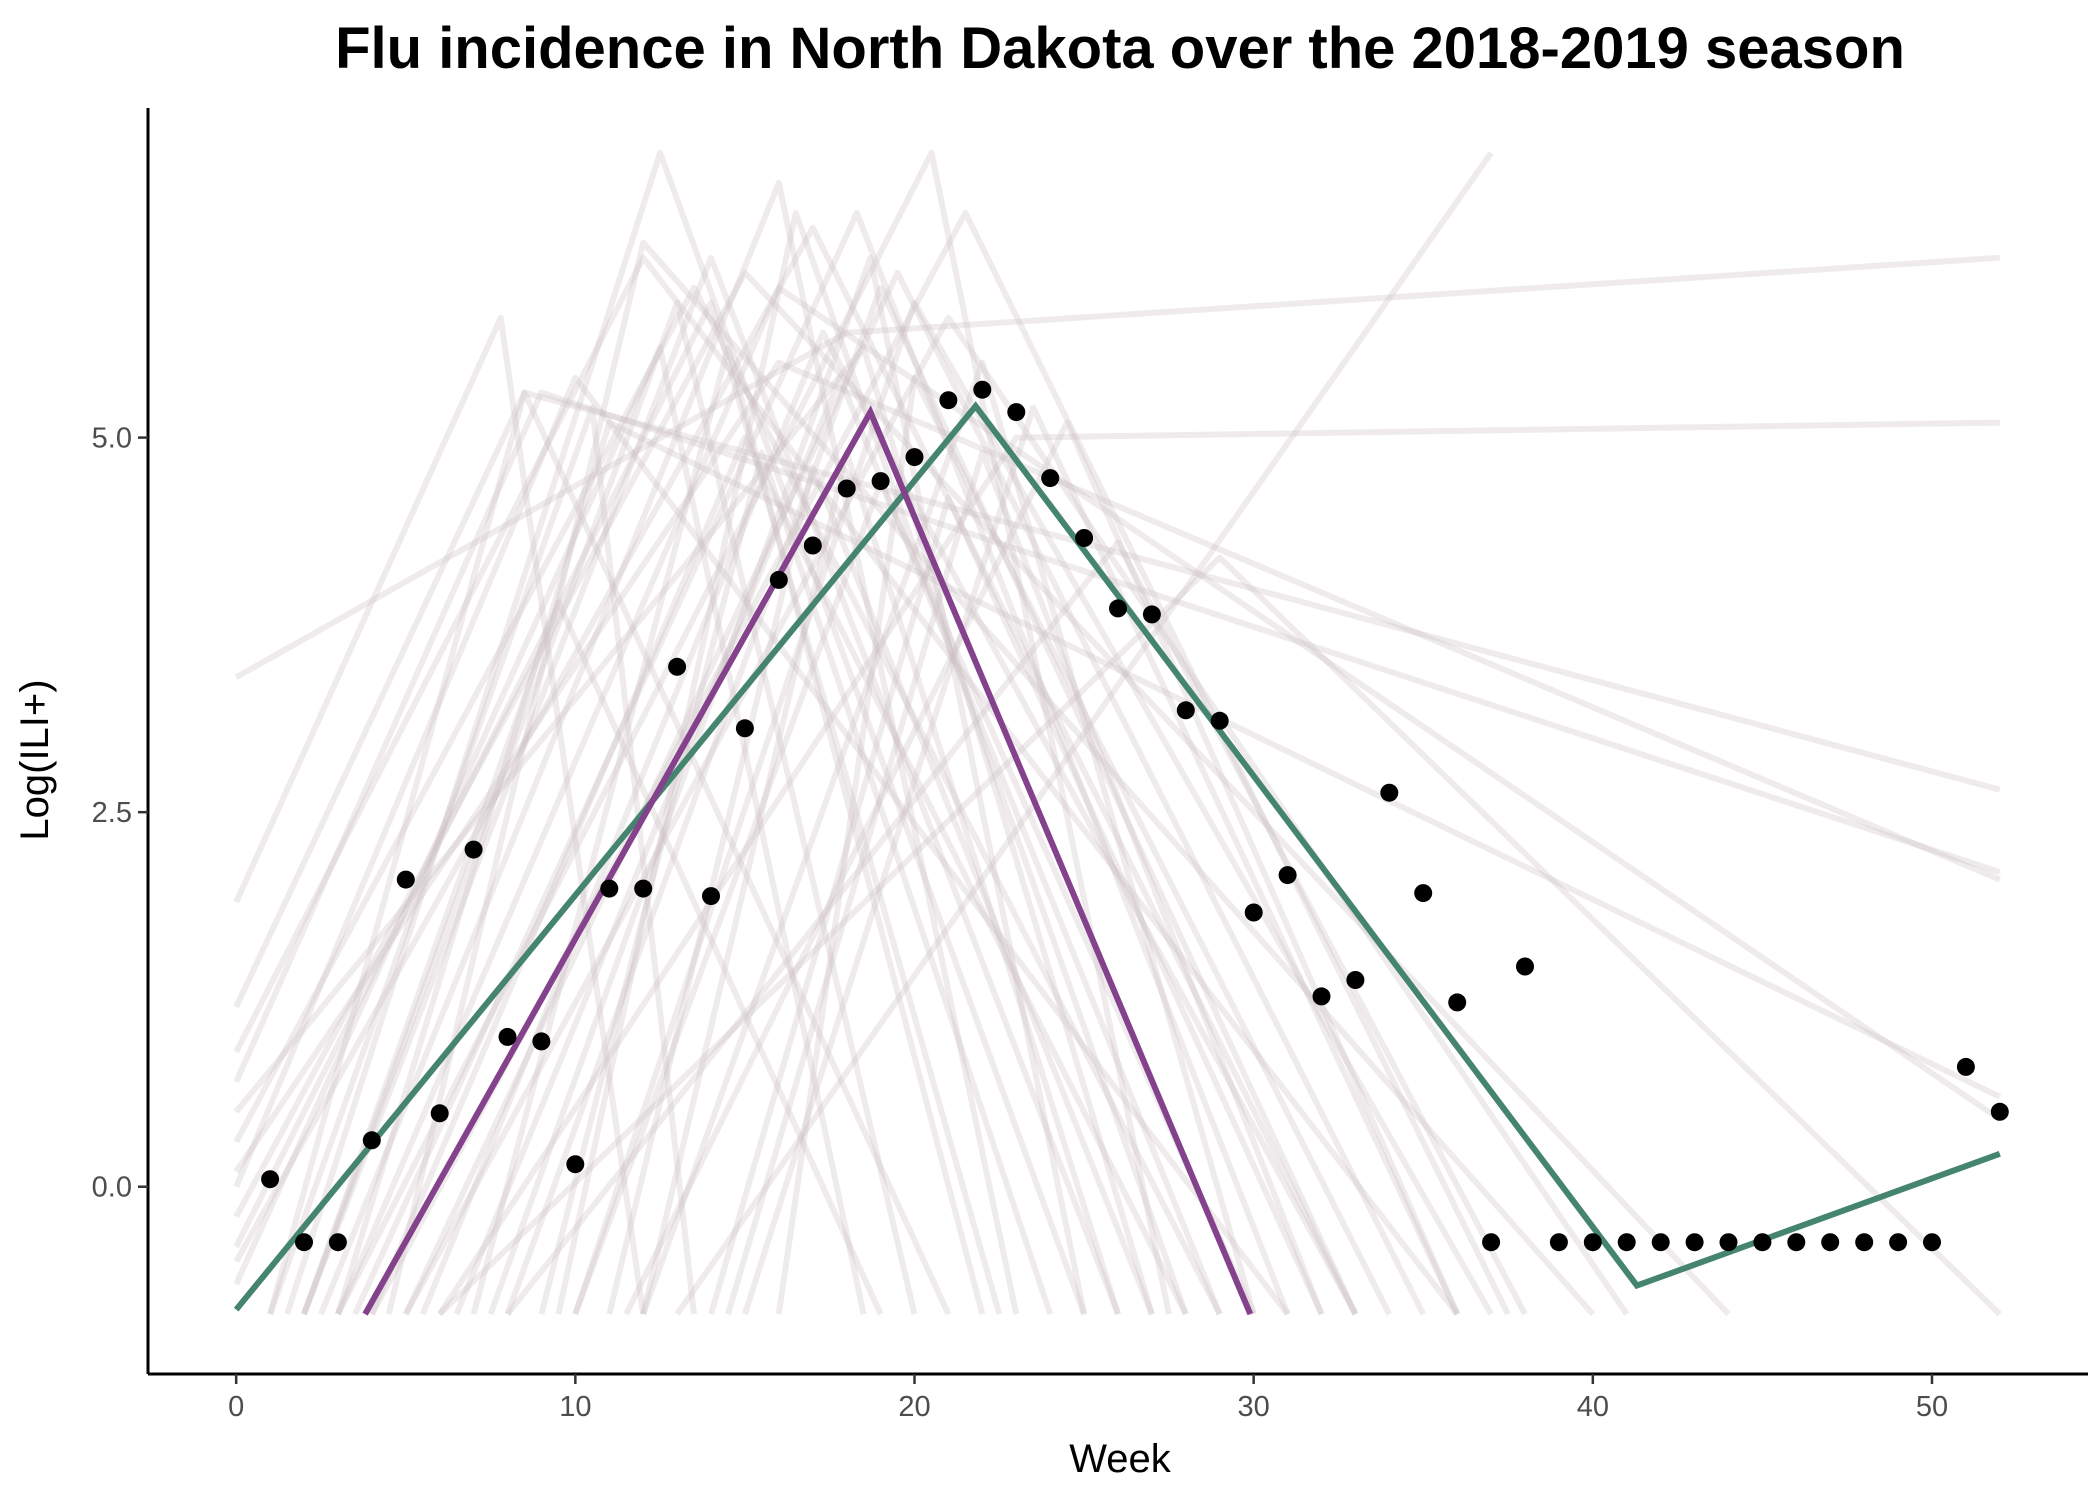  I want to click on x-axis-ticks: 0 10 20 30 40 50, so click(1088, 1398).